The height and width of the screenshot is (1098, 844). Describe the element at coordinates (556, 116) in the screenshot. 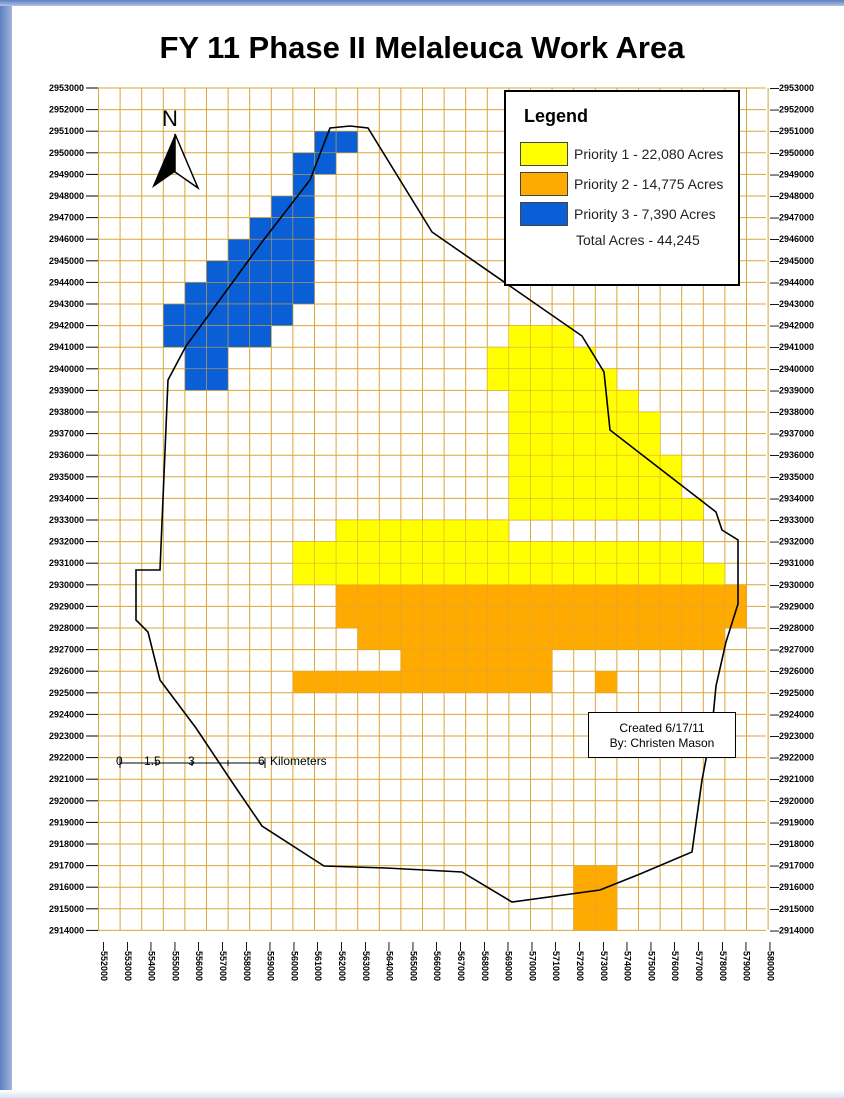

I see `legend-title: Legend` at that location.